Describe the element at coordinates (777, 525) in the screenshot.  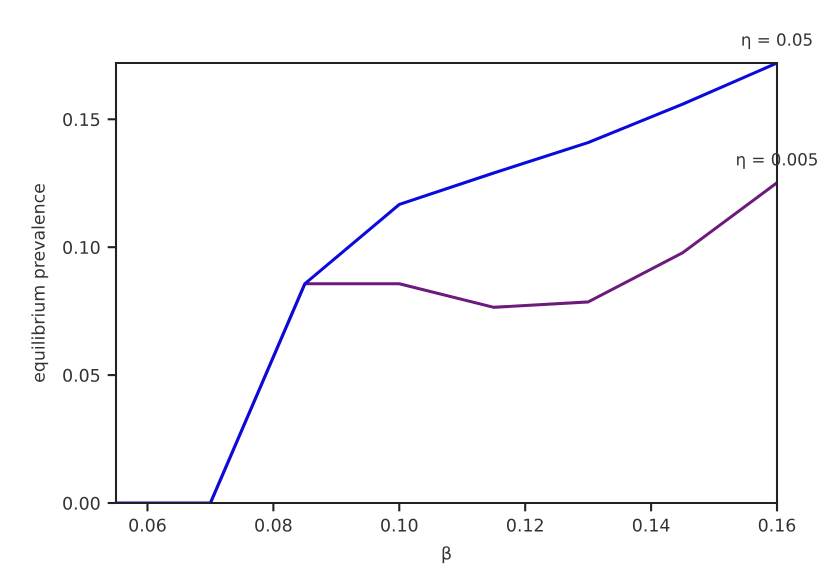
I see `x-tick-label: 0.16` at that location.